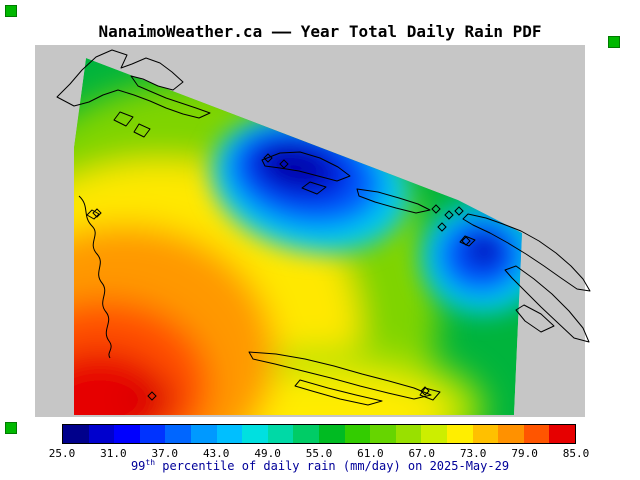 The height and width of the screenshot is (480, 640). What do you see at coordinates (11, 11) in the screenshot?
I see `corner-marker-top-left` at bounding box center [11, 11].